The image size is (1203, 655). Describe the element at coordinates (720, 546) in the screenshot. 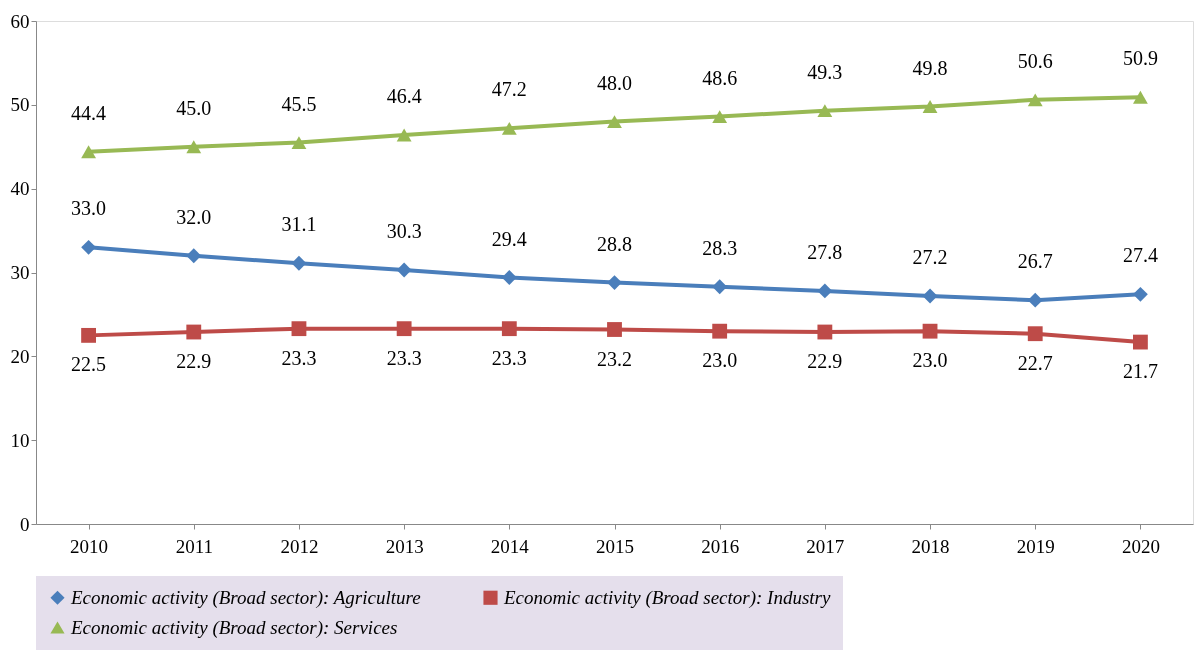

I see `x-tick-label: 2016` at that location.